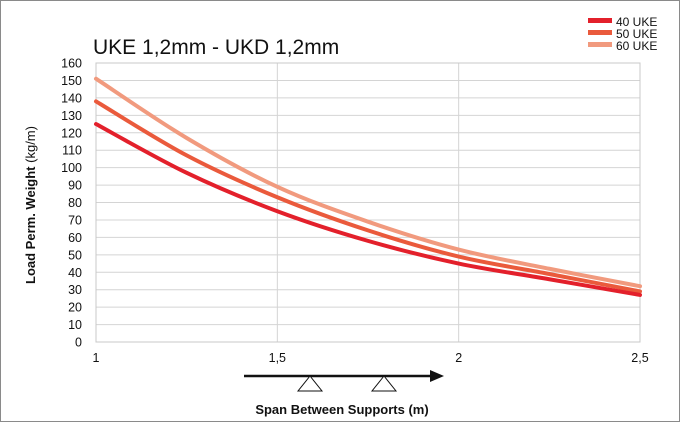 The image size is (680, 422). I want to click on y-tick-label: 140, so click(71, 98).